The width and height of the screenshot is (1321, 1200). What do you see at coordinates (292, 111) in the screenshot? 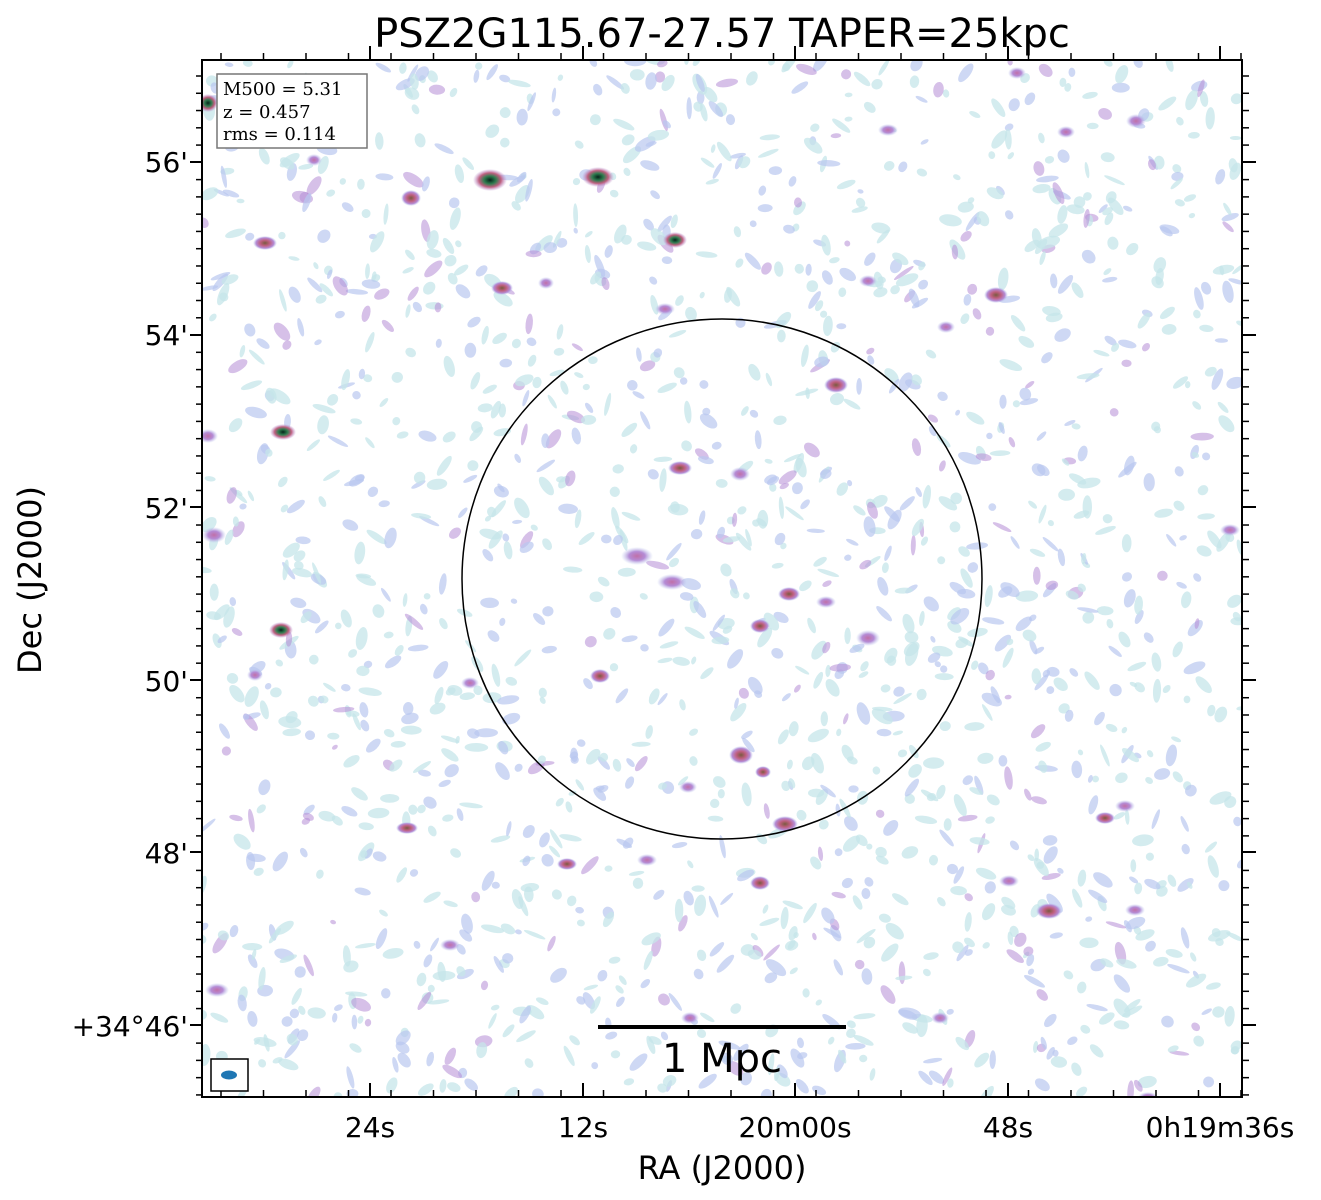
I see `info-box: M500 = 5.31 z = 0.457 rms = 0.114` at bounding box center [292, 111].